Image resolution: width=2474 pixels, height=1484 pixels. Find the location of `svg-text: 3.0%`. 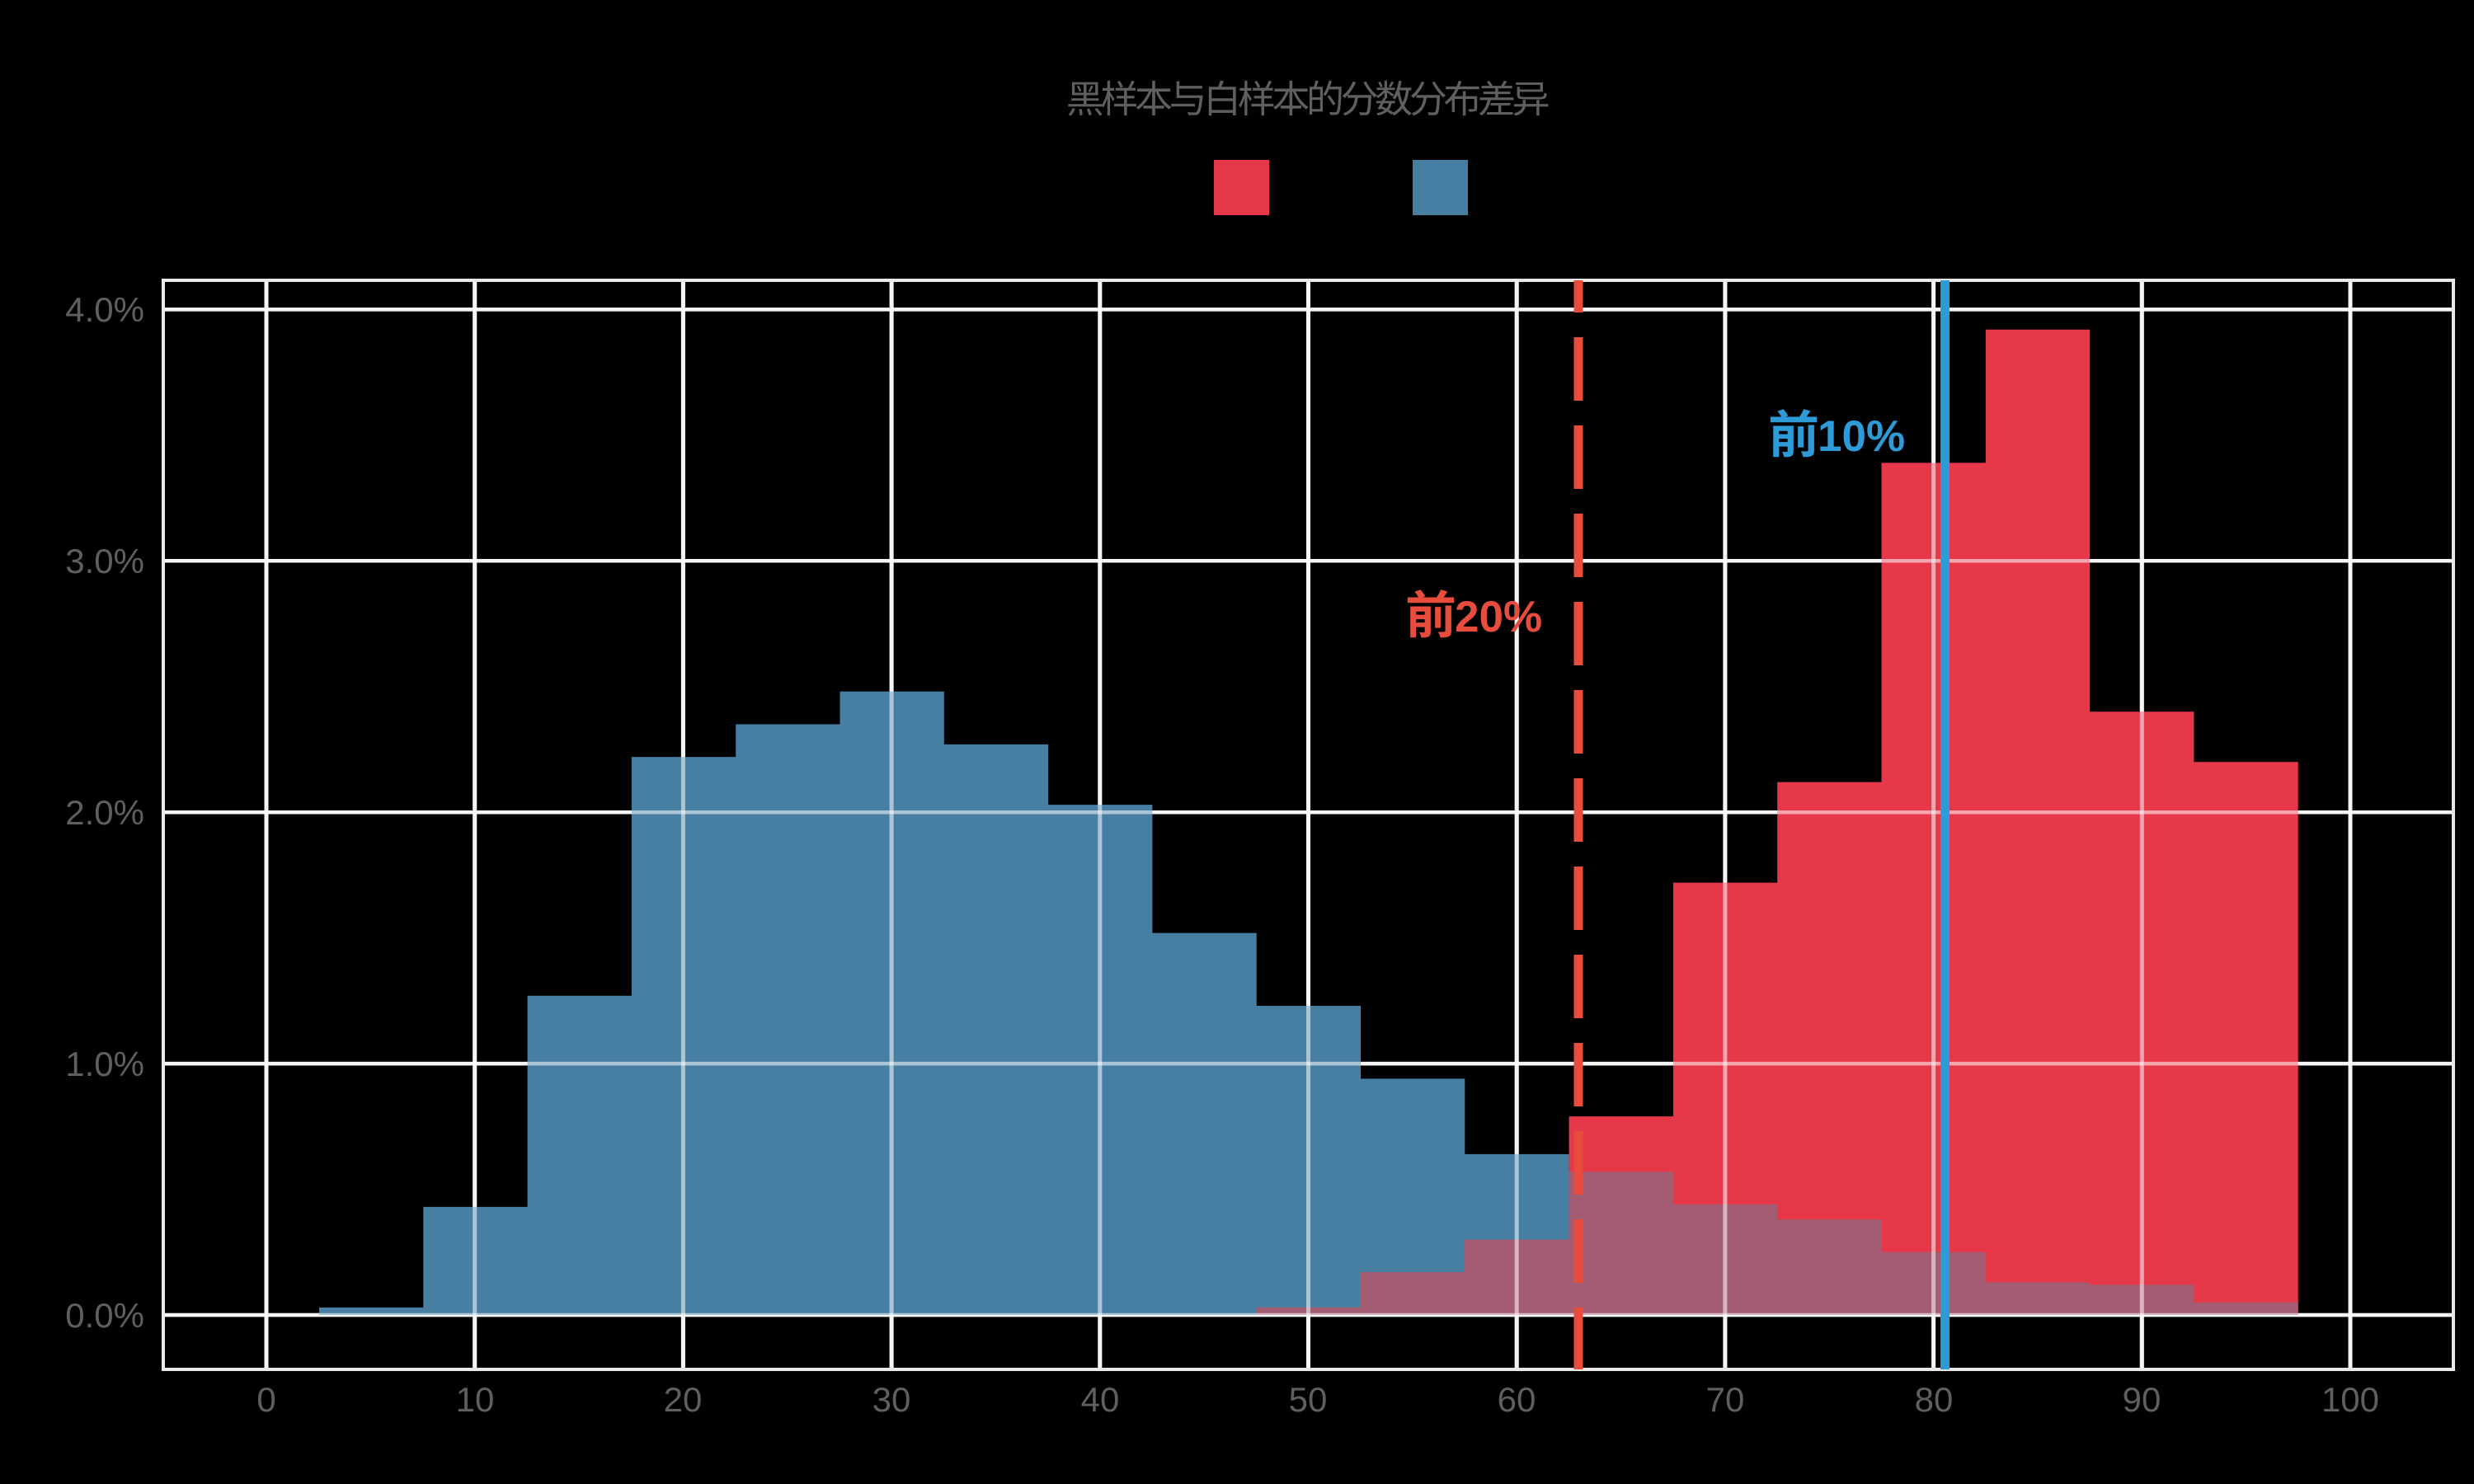

svg-text: 3.0% is located at coordinates (104, 561).